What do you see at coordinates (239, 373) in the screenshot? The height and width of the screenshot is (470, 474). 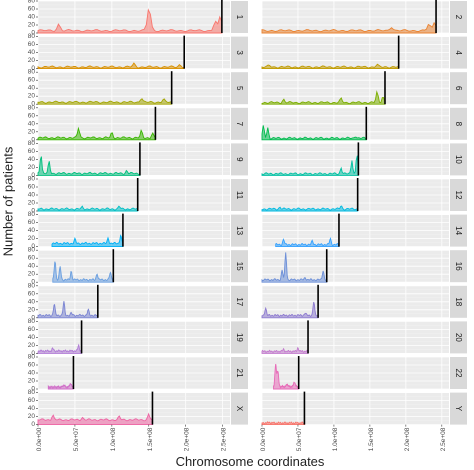 I see `facet-strip-label: 21` at bounding box center [239, 373].